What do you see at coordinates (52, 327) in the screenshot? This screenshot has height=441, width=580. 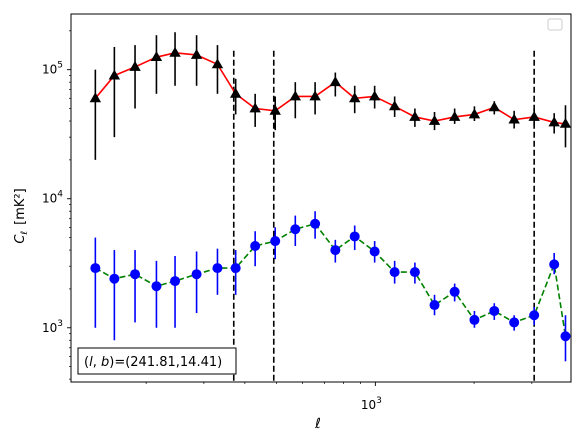 I see `y-tick-label-1: 10³` at bounding box center [52, 327].